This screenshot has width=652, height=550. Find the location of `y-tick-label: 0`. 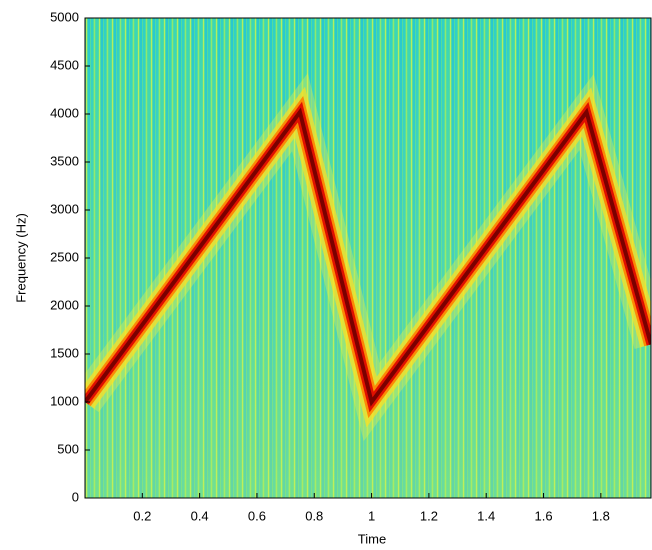

y-tick-label: 0 is located at coordinates (75, 496).